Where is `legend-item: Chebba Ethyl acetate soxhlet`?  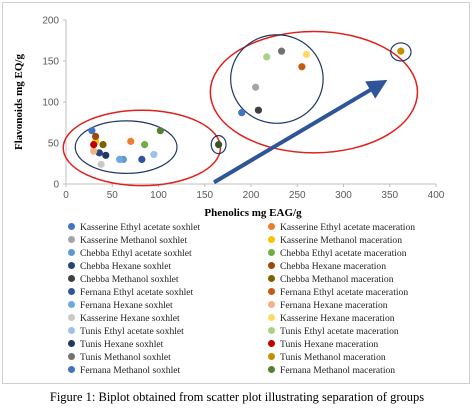
legend-item: Chebba Ethyl acetate soxhlet is located at coordinates (130, 253).